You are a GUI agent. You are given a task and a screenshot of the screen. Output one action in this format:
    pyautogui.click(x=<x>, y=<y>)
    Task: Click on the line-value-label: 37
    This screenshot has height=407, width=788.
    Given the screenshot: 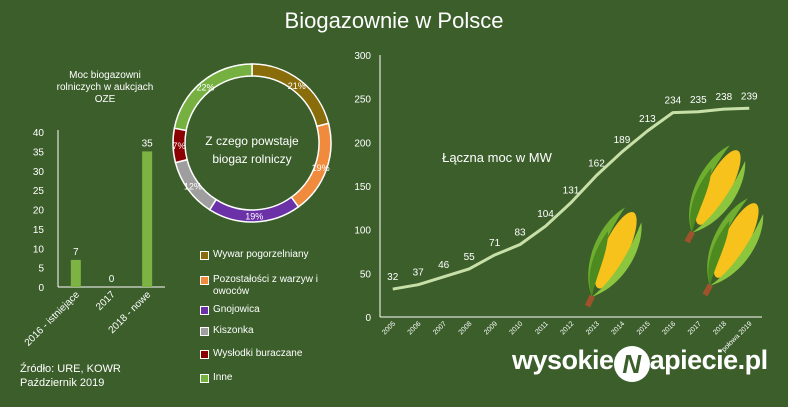 What is the action you would take?
    pyautogui.click(x=419, y=273)
    